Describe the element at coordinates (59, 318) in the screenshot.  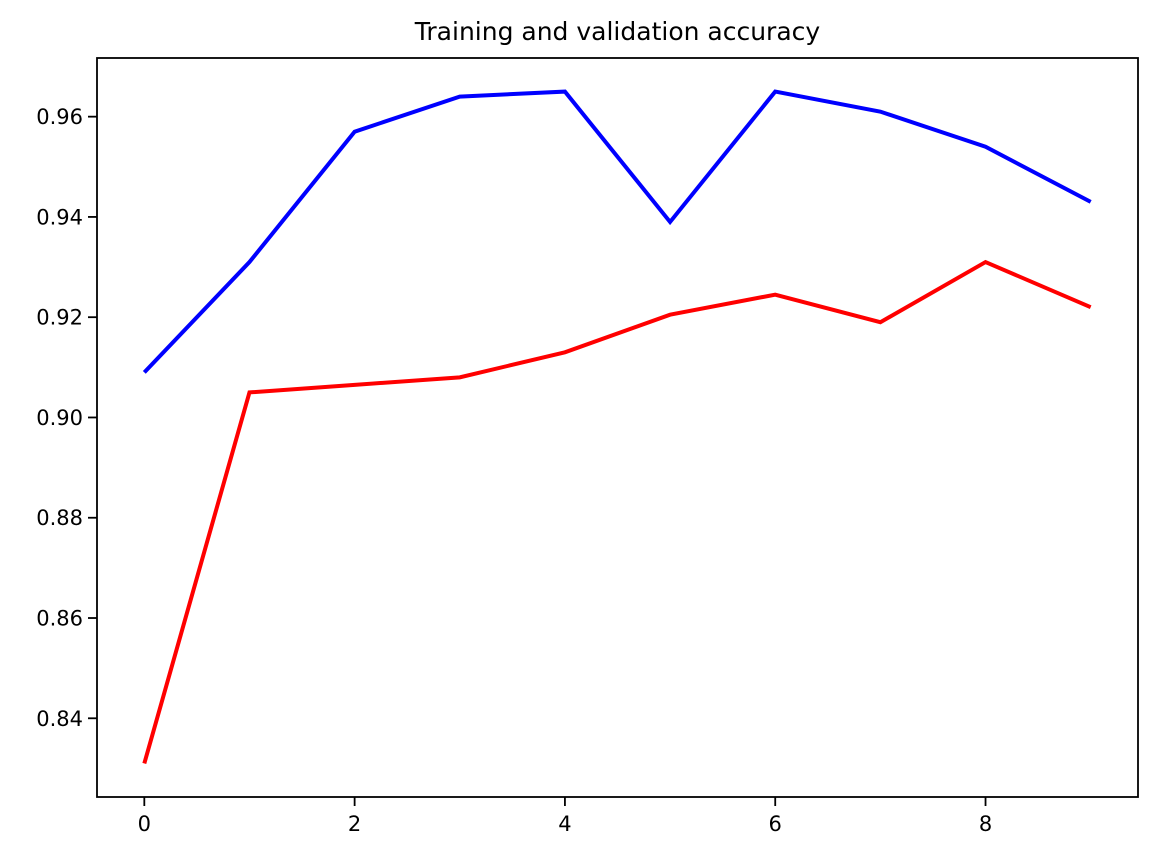
I see `y-tick-label: 0.92` at that location.